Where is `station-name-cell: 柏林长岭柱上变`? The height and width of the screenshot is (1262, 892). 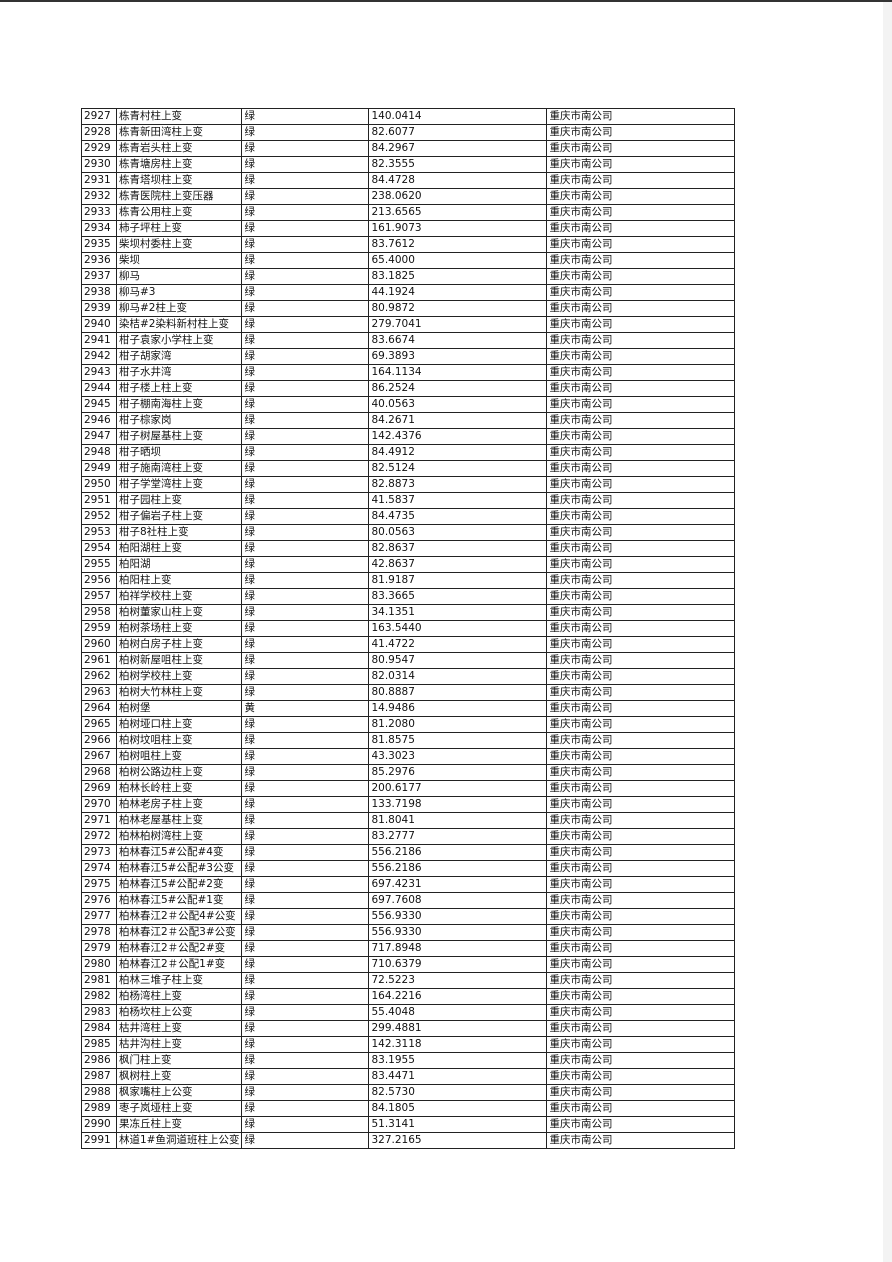 station-name-cell: 柏林长岭柱上变 is located at coordinates (179, 788).